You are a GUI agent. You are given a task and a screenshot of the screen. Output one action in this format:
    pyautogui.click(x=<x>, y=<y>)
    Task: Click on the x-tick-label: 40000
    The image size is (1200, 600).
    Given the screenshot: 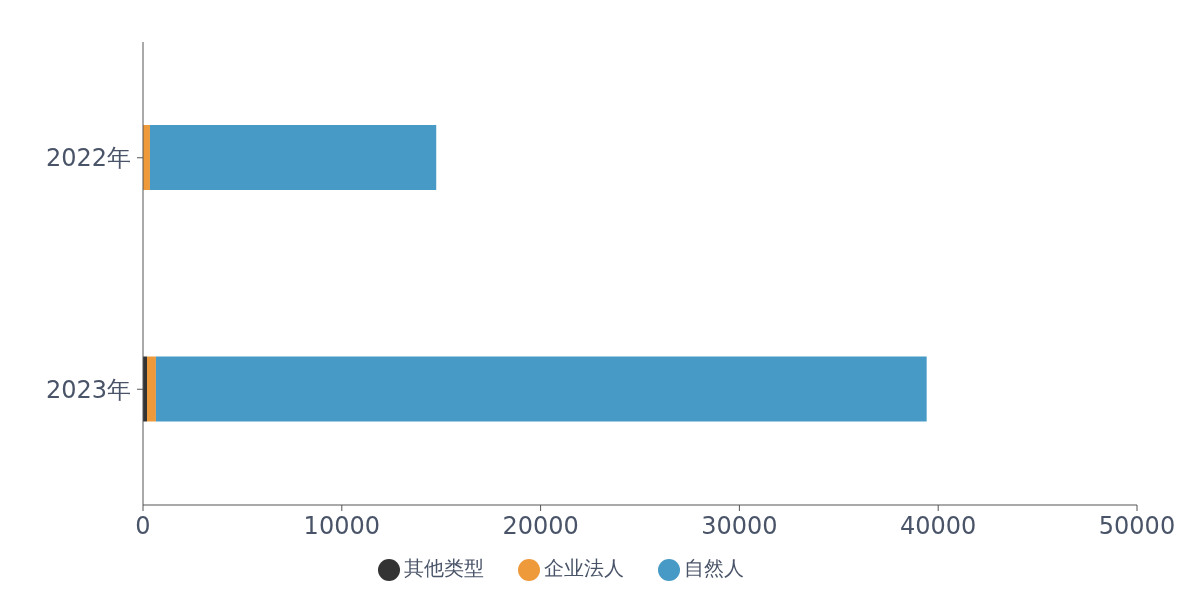 What is the action you would take?
    pyautogui.click(x=938, y=526)
    